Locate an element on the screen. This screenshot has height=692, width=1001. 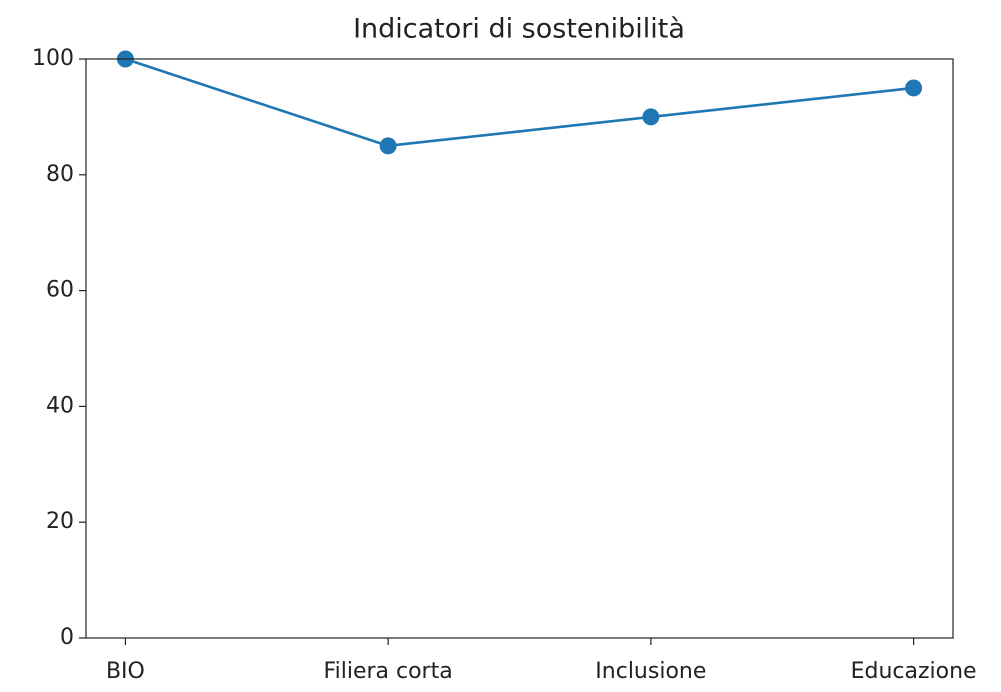
x-tick-label: BIO is located at coordinates (125, 671).